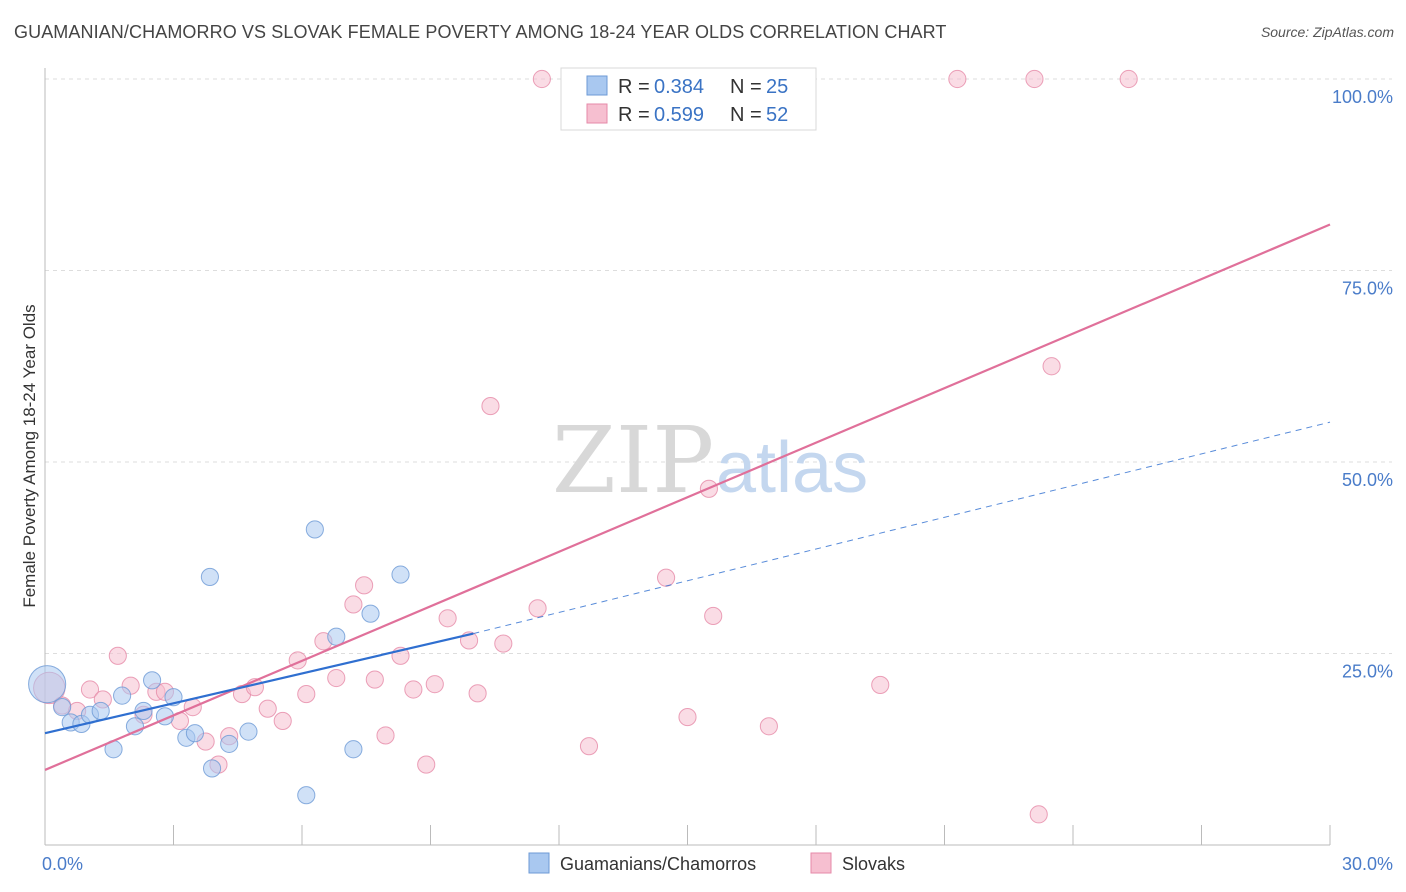 This screenshot has width=1406, height=892. What do you see at coordinates (688, 99) in the screenshot?
I see `correlation-legend: R = 0.384 N = 25 R = 0.599 N = 52` at bounding box center [688, 99].